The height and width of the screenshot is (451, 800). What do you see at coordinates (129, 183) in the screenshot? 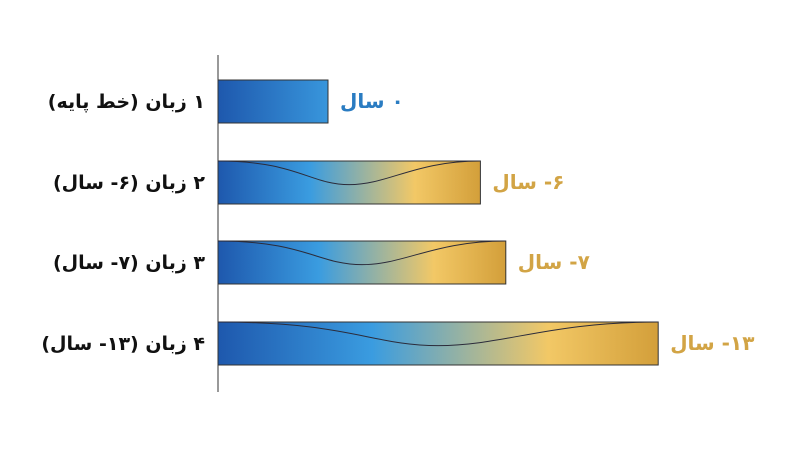
I see `category-label: ۲ زبان (۶- سال)` at bounding box center [129, 183].